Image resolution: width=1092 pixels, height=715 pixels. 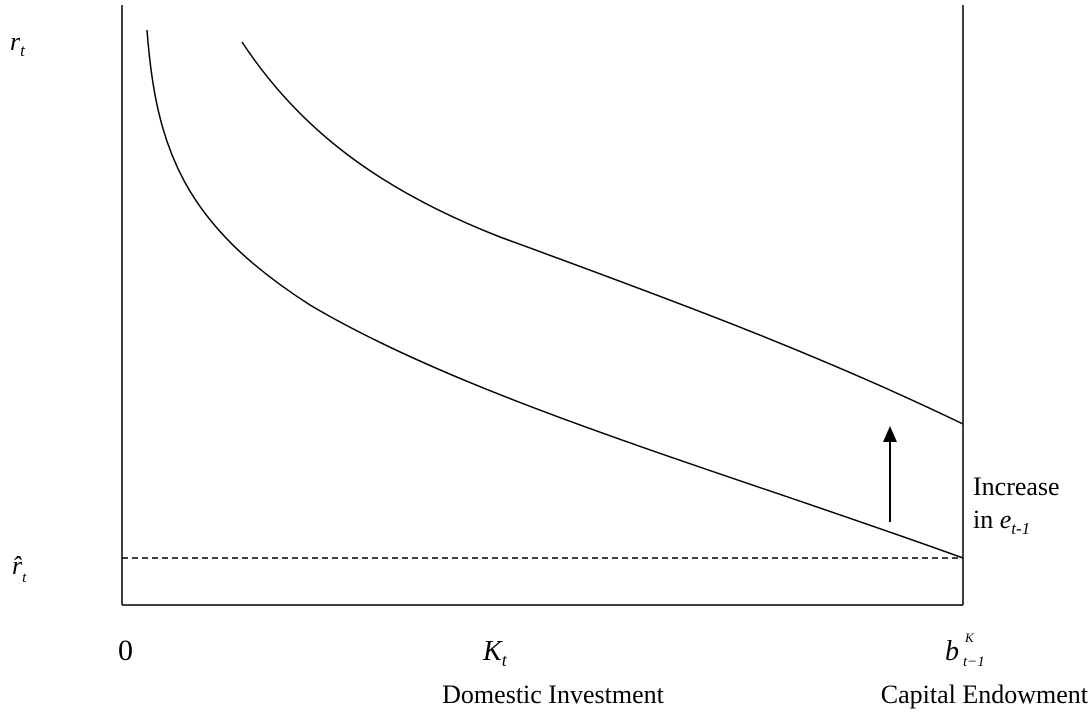 I want to click on label-part: e, so click(x=1006, y=519).